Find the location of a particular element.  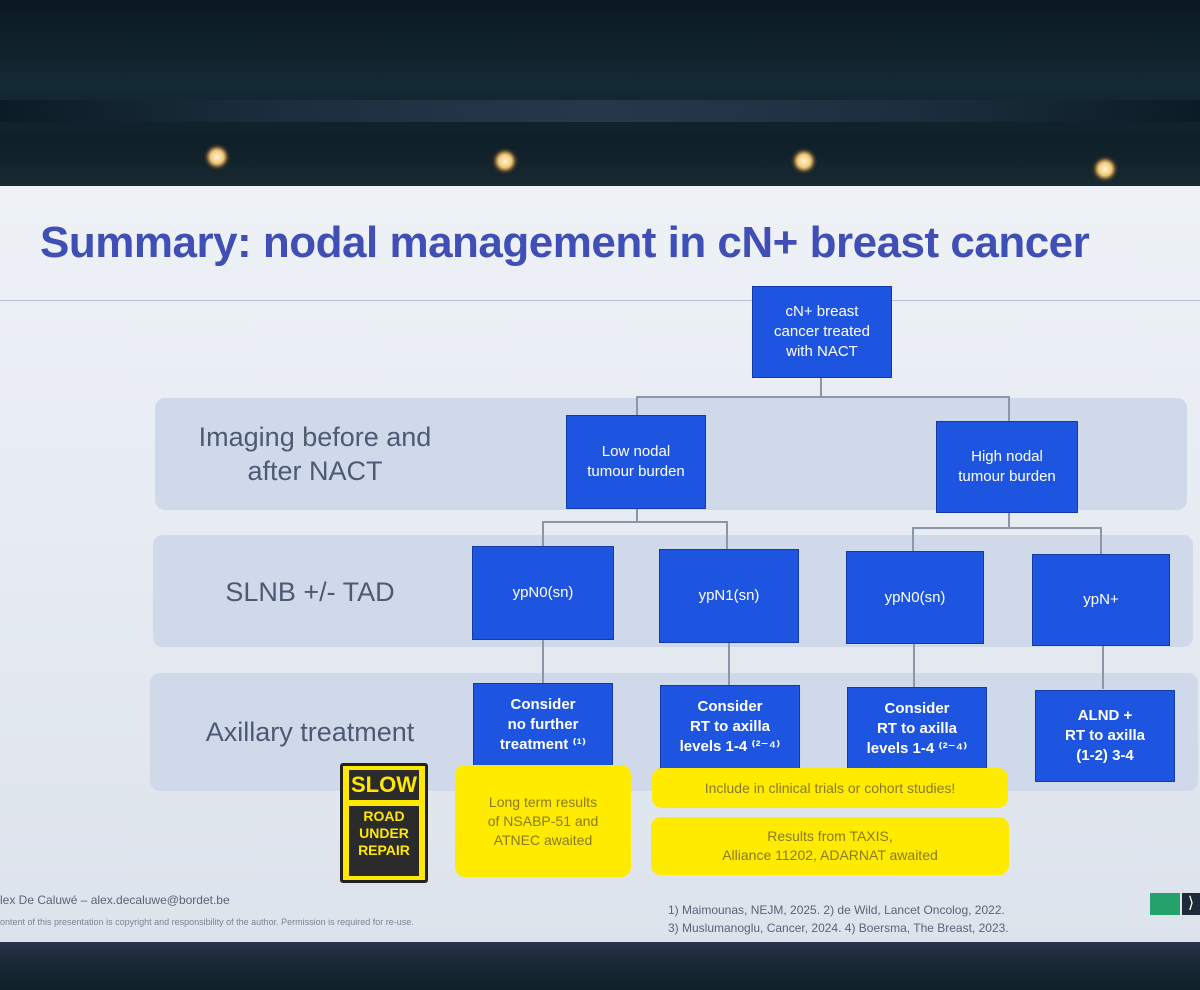

footer-author: lex De Caluwé – alex.decaluwe@bordet.be is located at coordinates (115, 900).